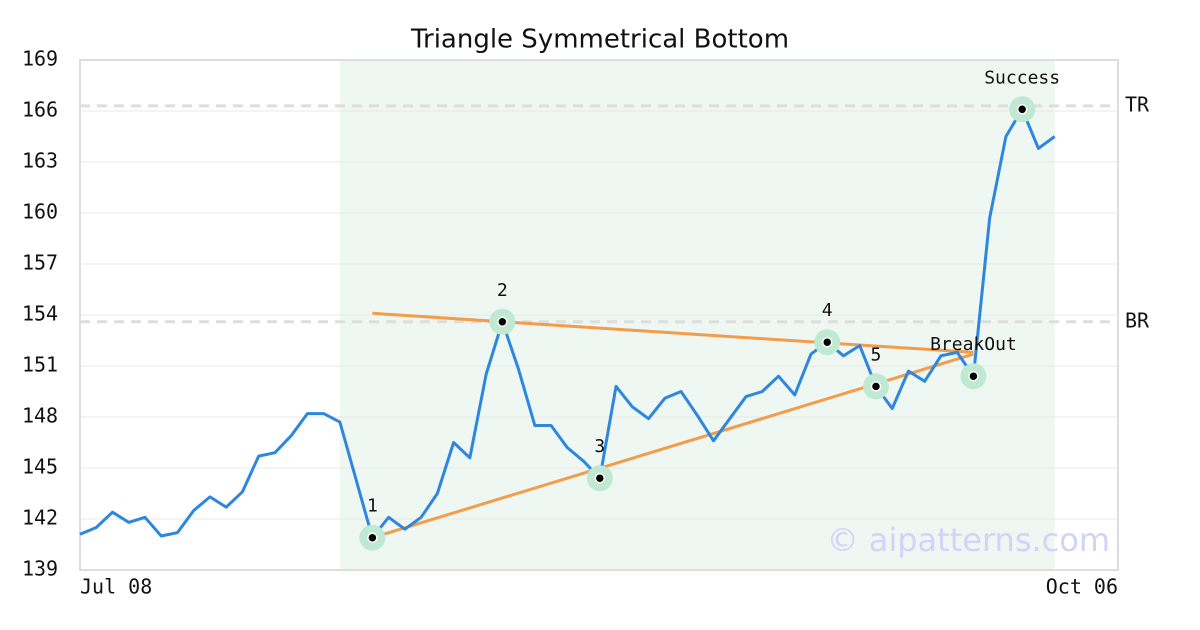 The height and width of the screenshot is (630, 1200). I want to click on trendline, so click(673, 332).